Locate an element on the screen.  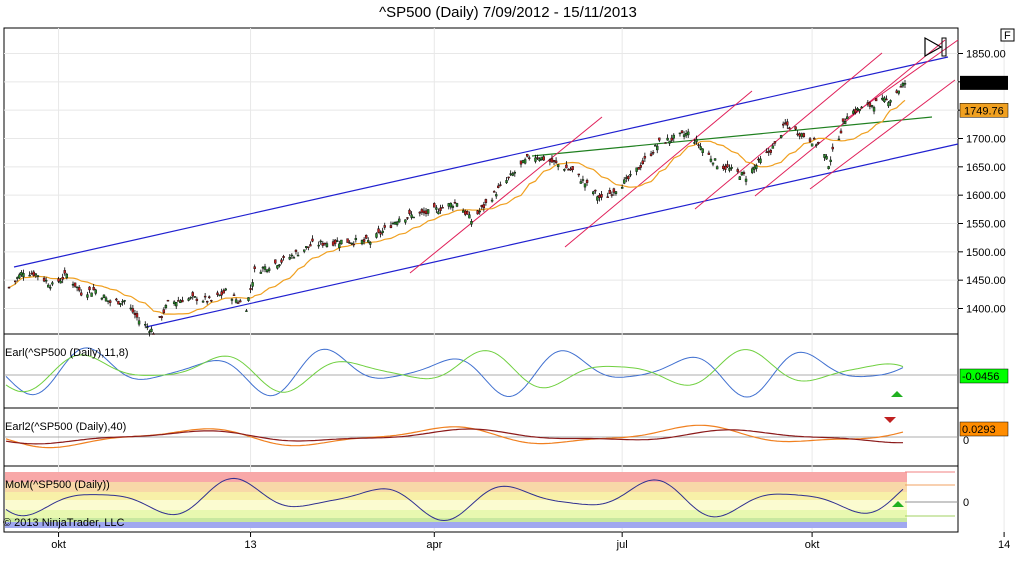
f-button is located at coordinates (1007, 35).